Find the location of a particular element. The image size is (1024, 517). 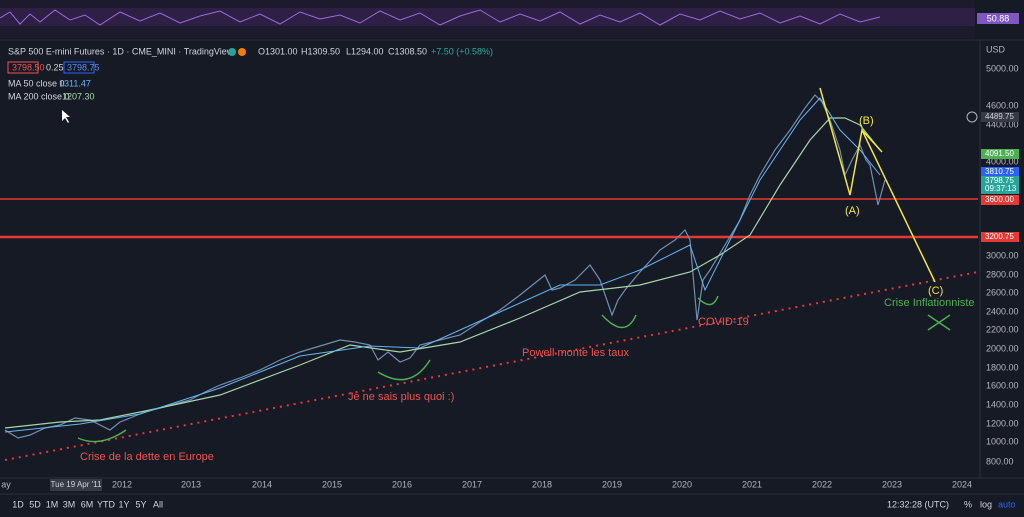

add-button is located at coordinates (972, 117).